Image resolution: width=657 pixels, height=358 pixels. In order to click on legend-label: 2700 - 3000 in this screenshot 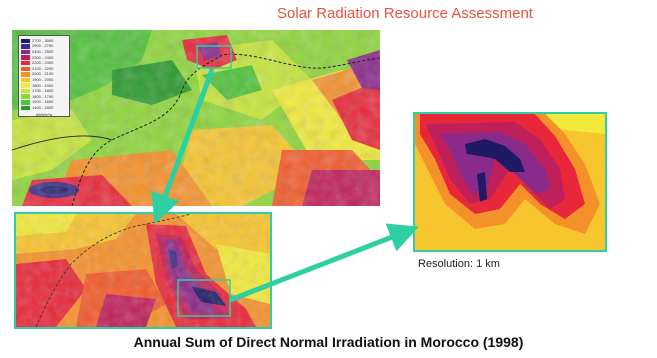, I will do `click(43, 40)`.